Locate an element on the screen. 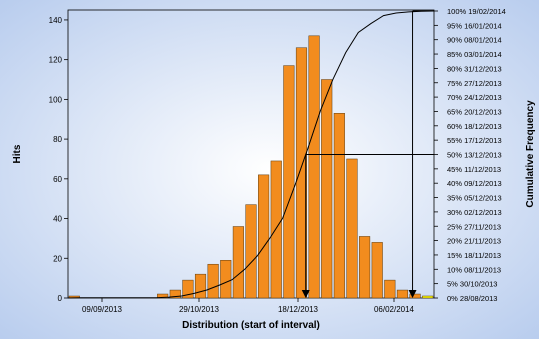  y2-tick-label: 30% 02/12/2013 is located at coordinates (474, 212).